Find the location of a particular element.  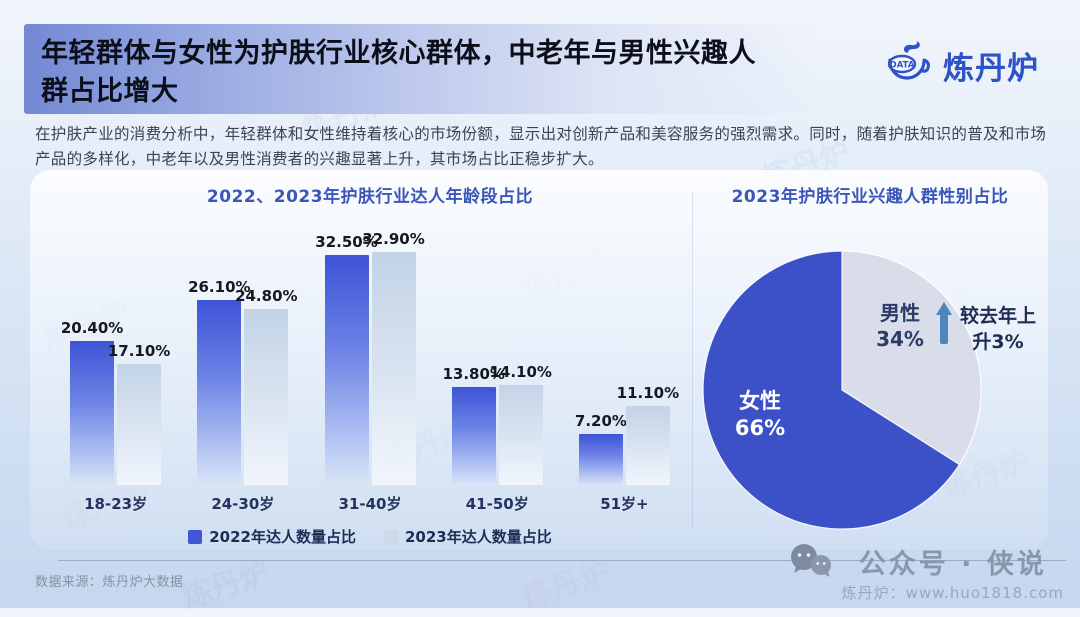

bar-wrap: 17.10% is located at coordinates (139, 357).